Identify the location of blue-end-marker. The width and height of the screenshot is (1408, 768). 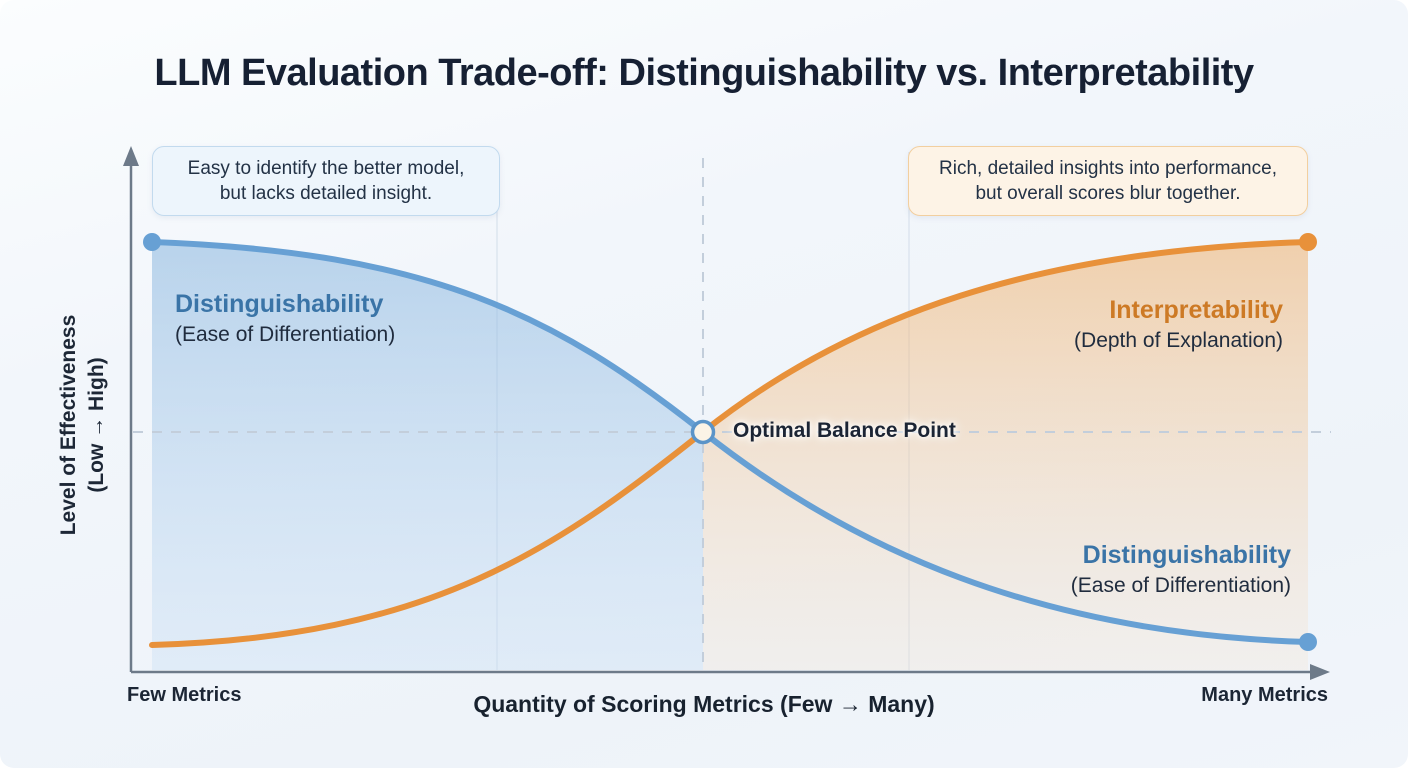
(1308, 642).